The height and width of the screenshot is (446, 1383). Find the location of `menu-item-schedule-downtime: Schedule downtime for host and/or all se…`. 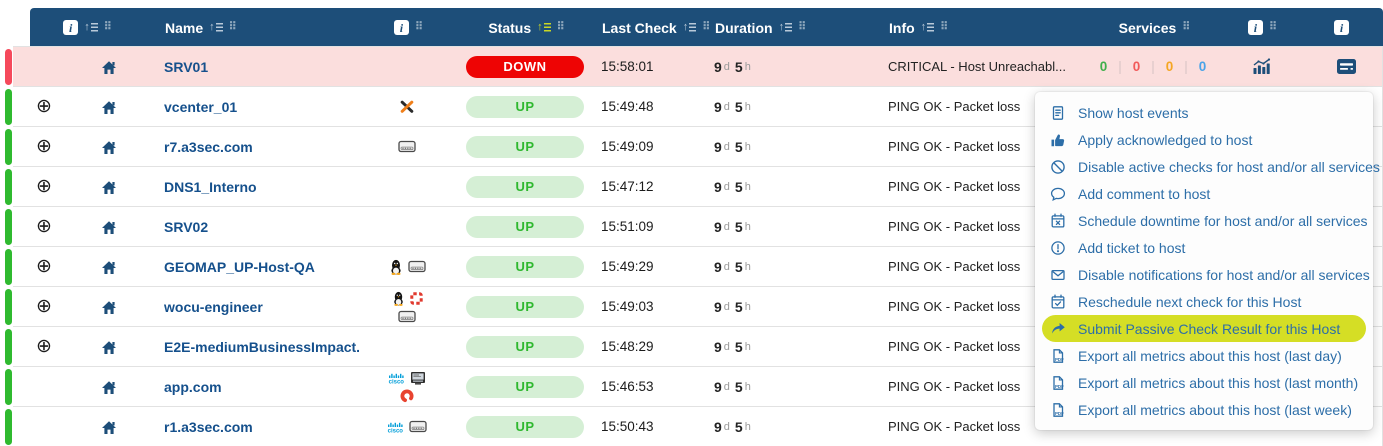

menu-item-schedule-downtime: Schedule downtime for host and/or all se… is located at coordinates (1204, 220).